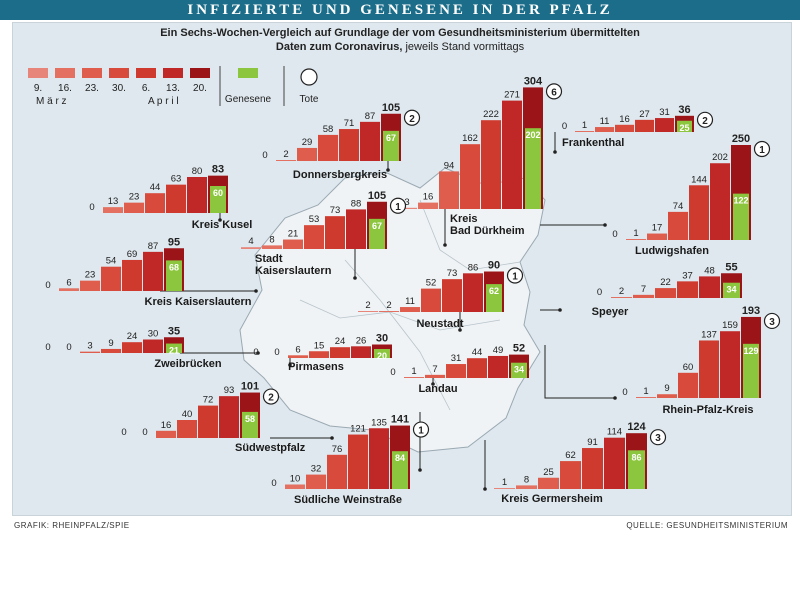 This screenshot has width=800, height=609. Describe the element at coordinates (349, 123) in the screenshot. I see `bar-value-label: 71` at that location.